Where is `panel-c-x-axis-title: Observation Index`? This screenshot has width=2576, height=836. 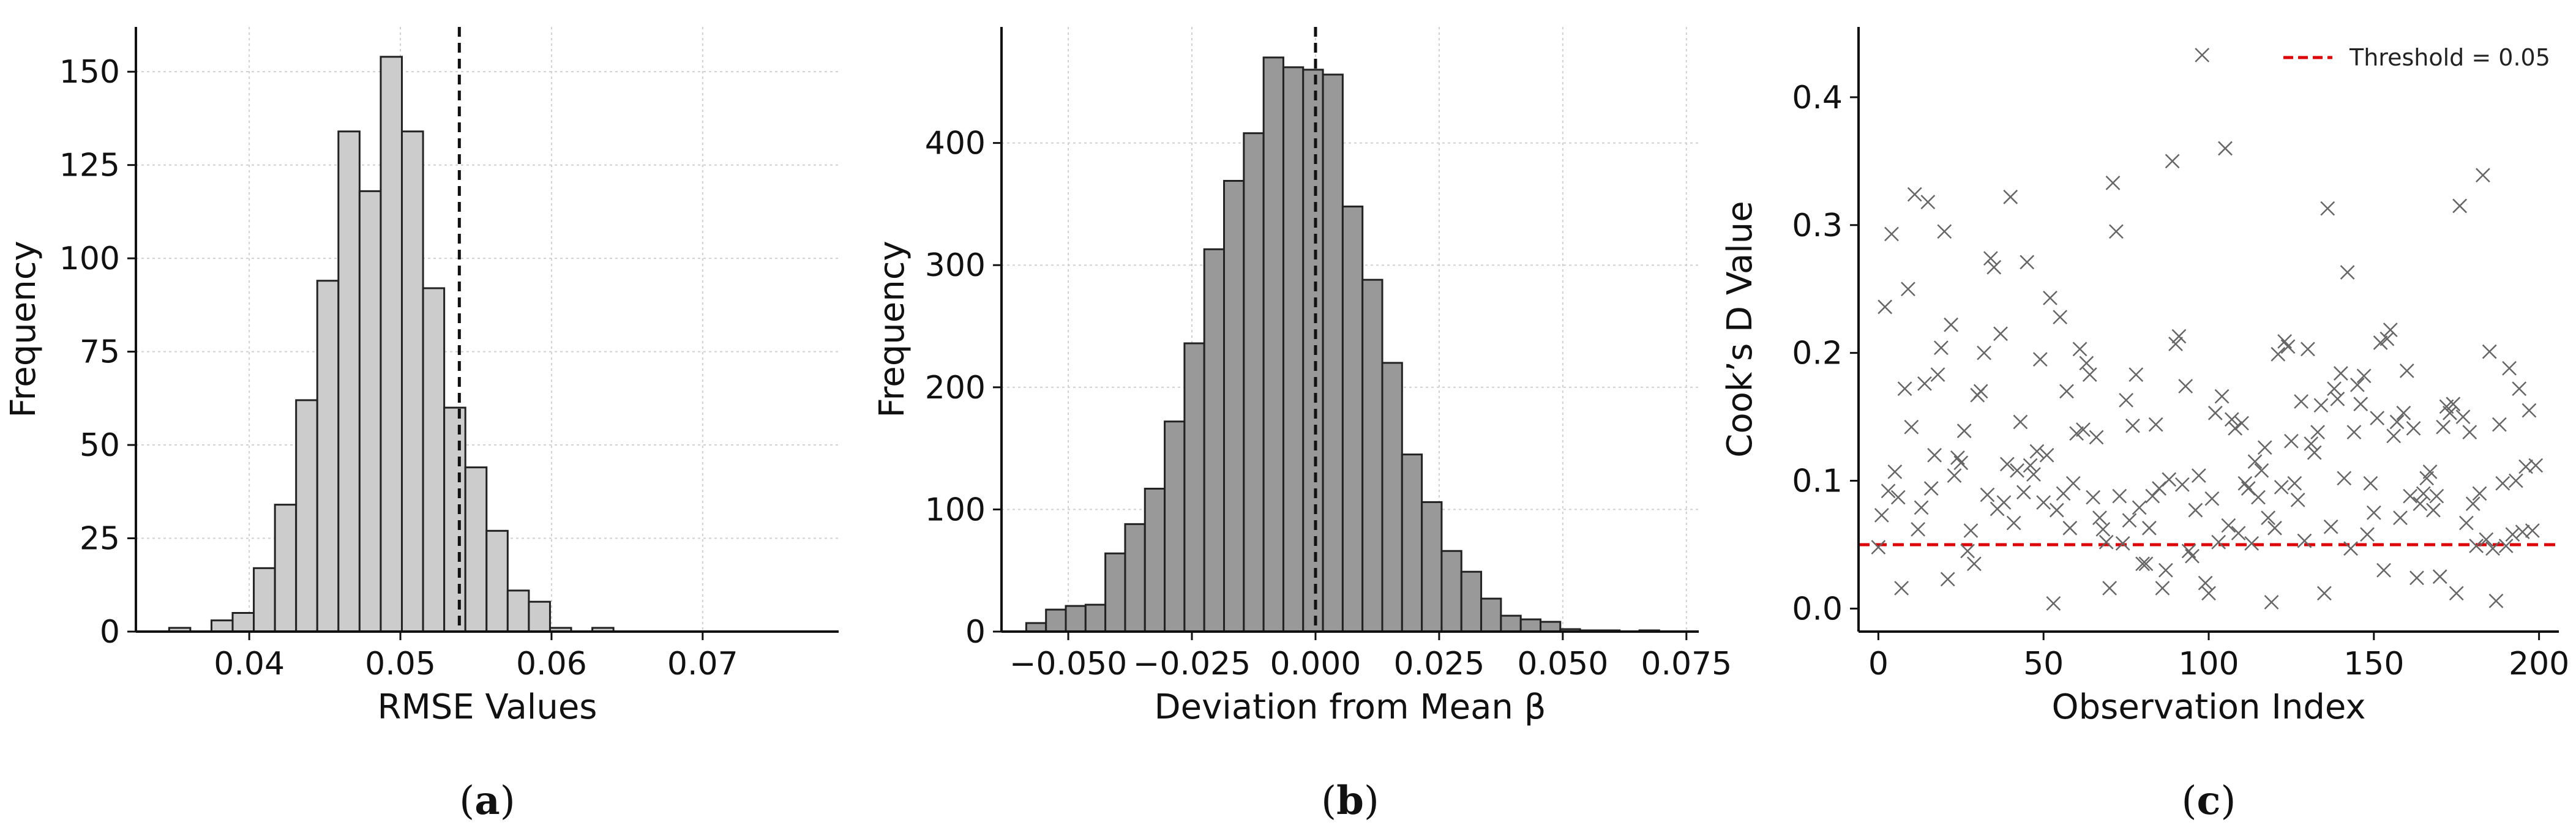
panel-c-x-axis-title: Observation Index is located at coordinates (2209, 707).